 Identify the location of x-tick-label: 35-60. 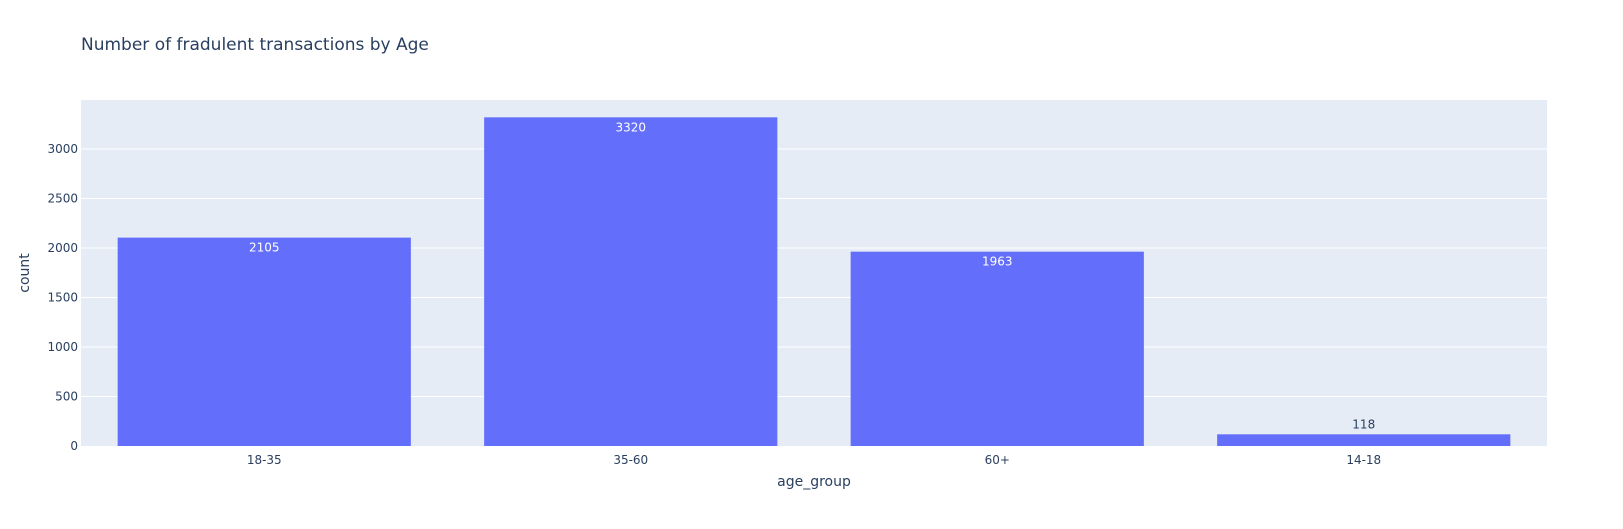
(630, 460).